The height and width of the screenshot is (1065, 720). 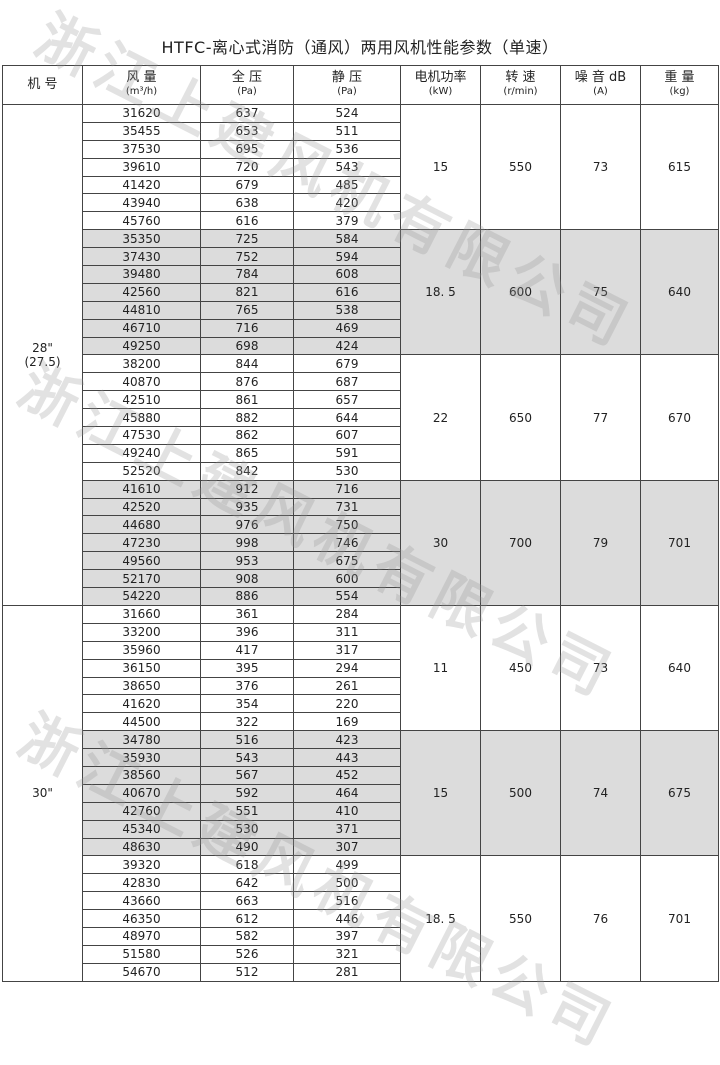 I want to click on static-pressure-cell: 536, so click(x=347, y=149).